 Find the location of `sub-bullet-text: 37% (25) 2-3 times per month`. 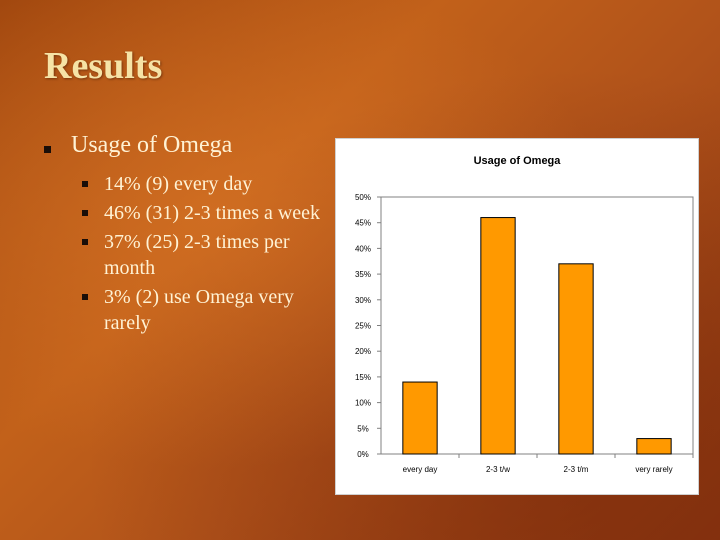

sub-bullet-text: 37% (25) 2-3 times per month is located at coordinates (197, 255).